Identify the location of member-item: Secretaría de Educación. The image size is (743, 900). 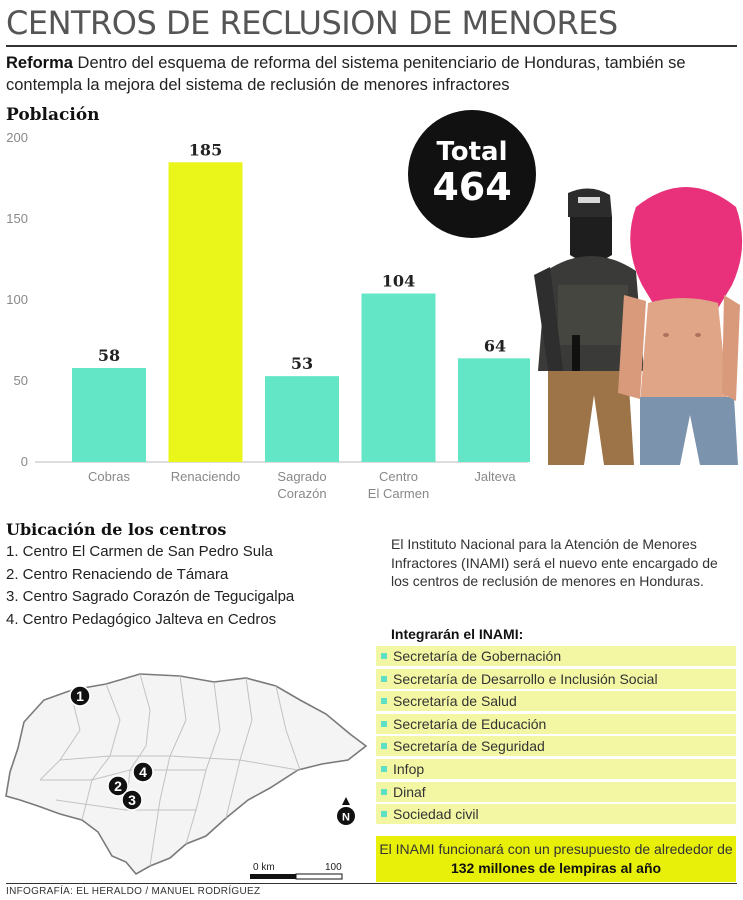
(556, 723).